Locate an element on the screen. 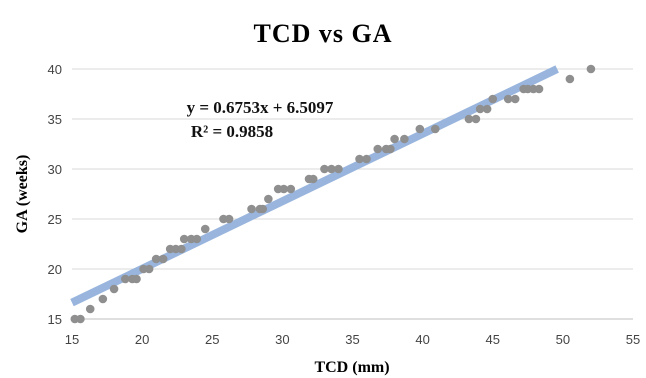  x-tick-label: 40 is located at coordinates (422, 339).